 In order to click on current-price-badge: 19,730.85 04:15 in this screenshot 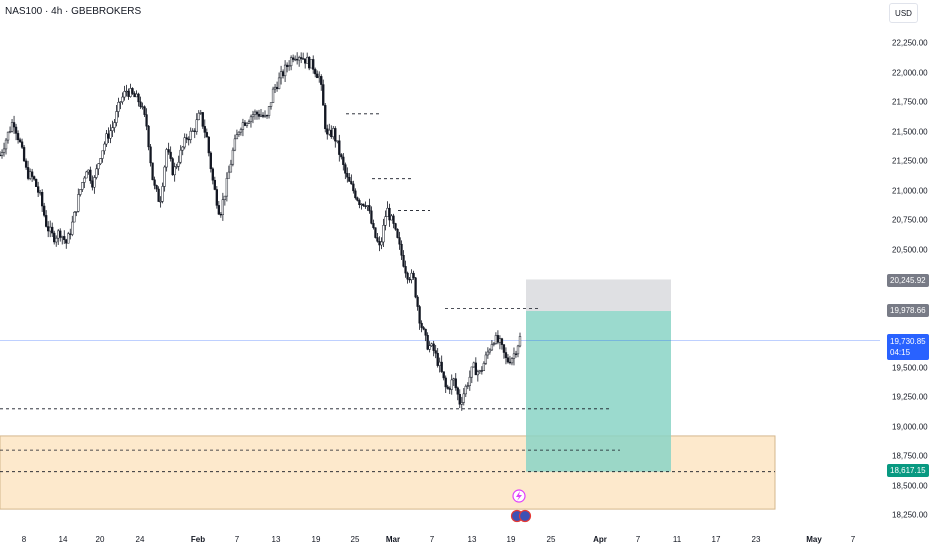, I will do `click(908, 347)`.